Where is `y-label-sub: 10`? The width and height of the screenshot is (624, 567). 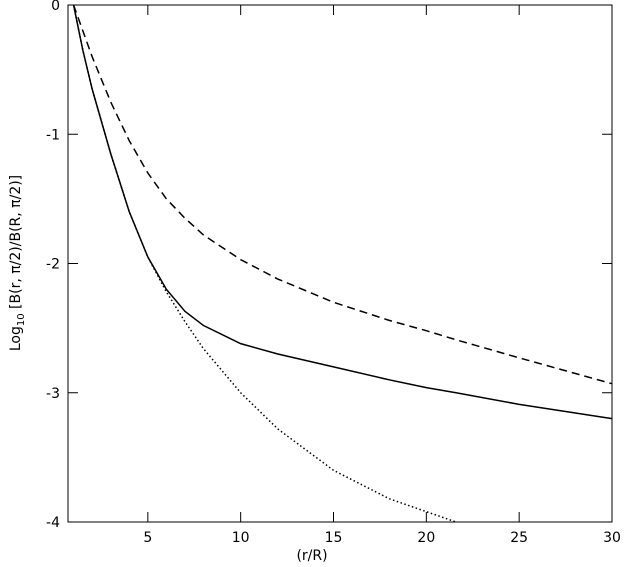
y-label-sub: 10 is located at coordinates (21, 319).